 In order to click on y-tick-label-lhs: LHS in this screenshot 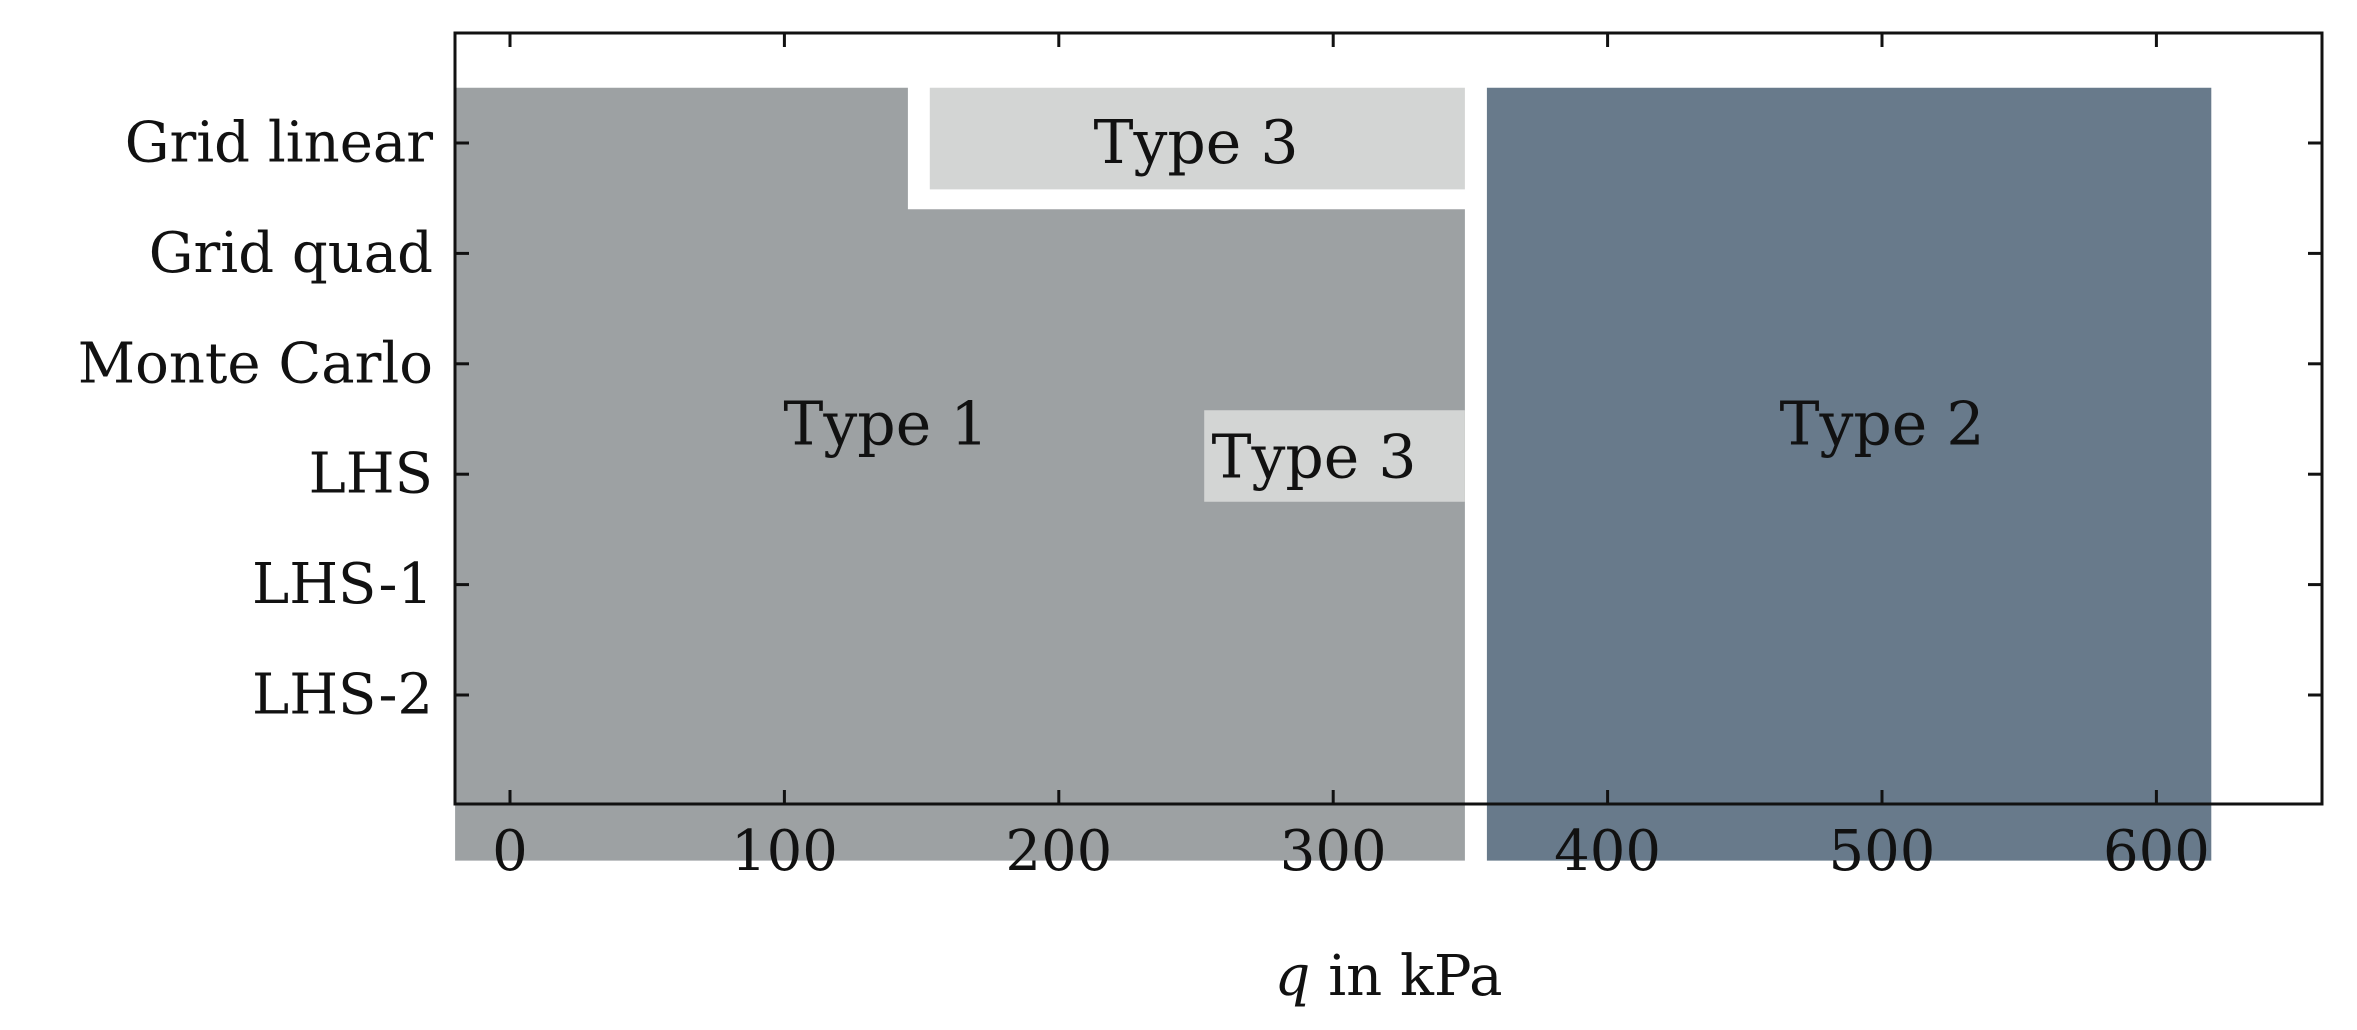, I will do `click(371, 474)`.